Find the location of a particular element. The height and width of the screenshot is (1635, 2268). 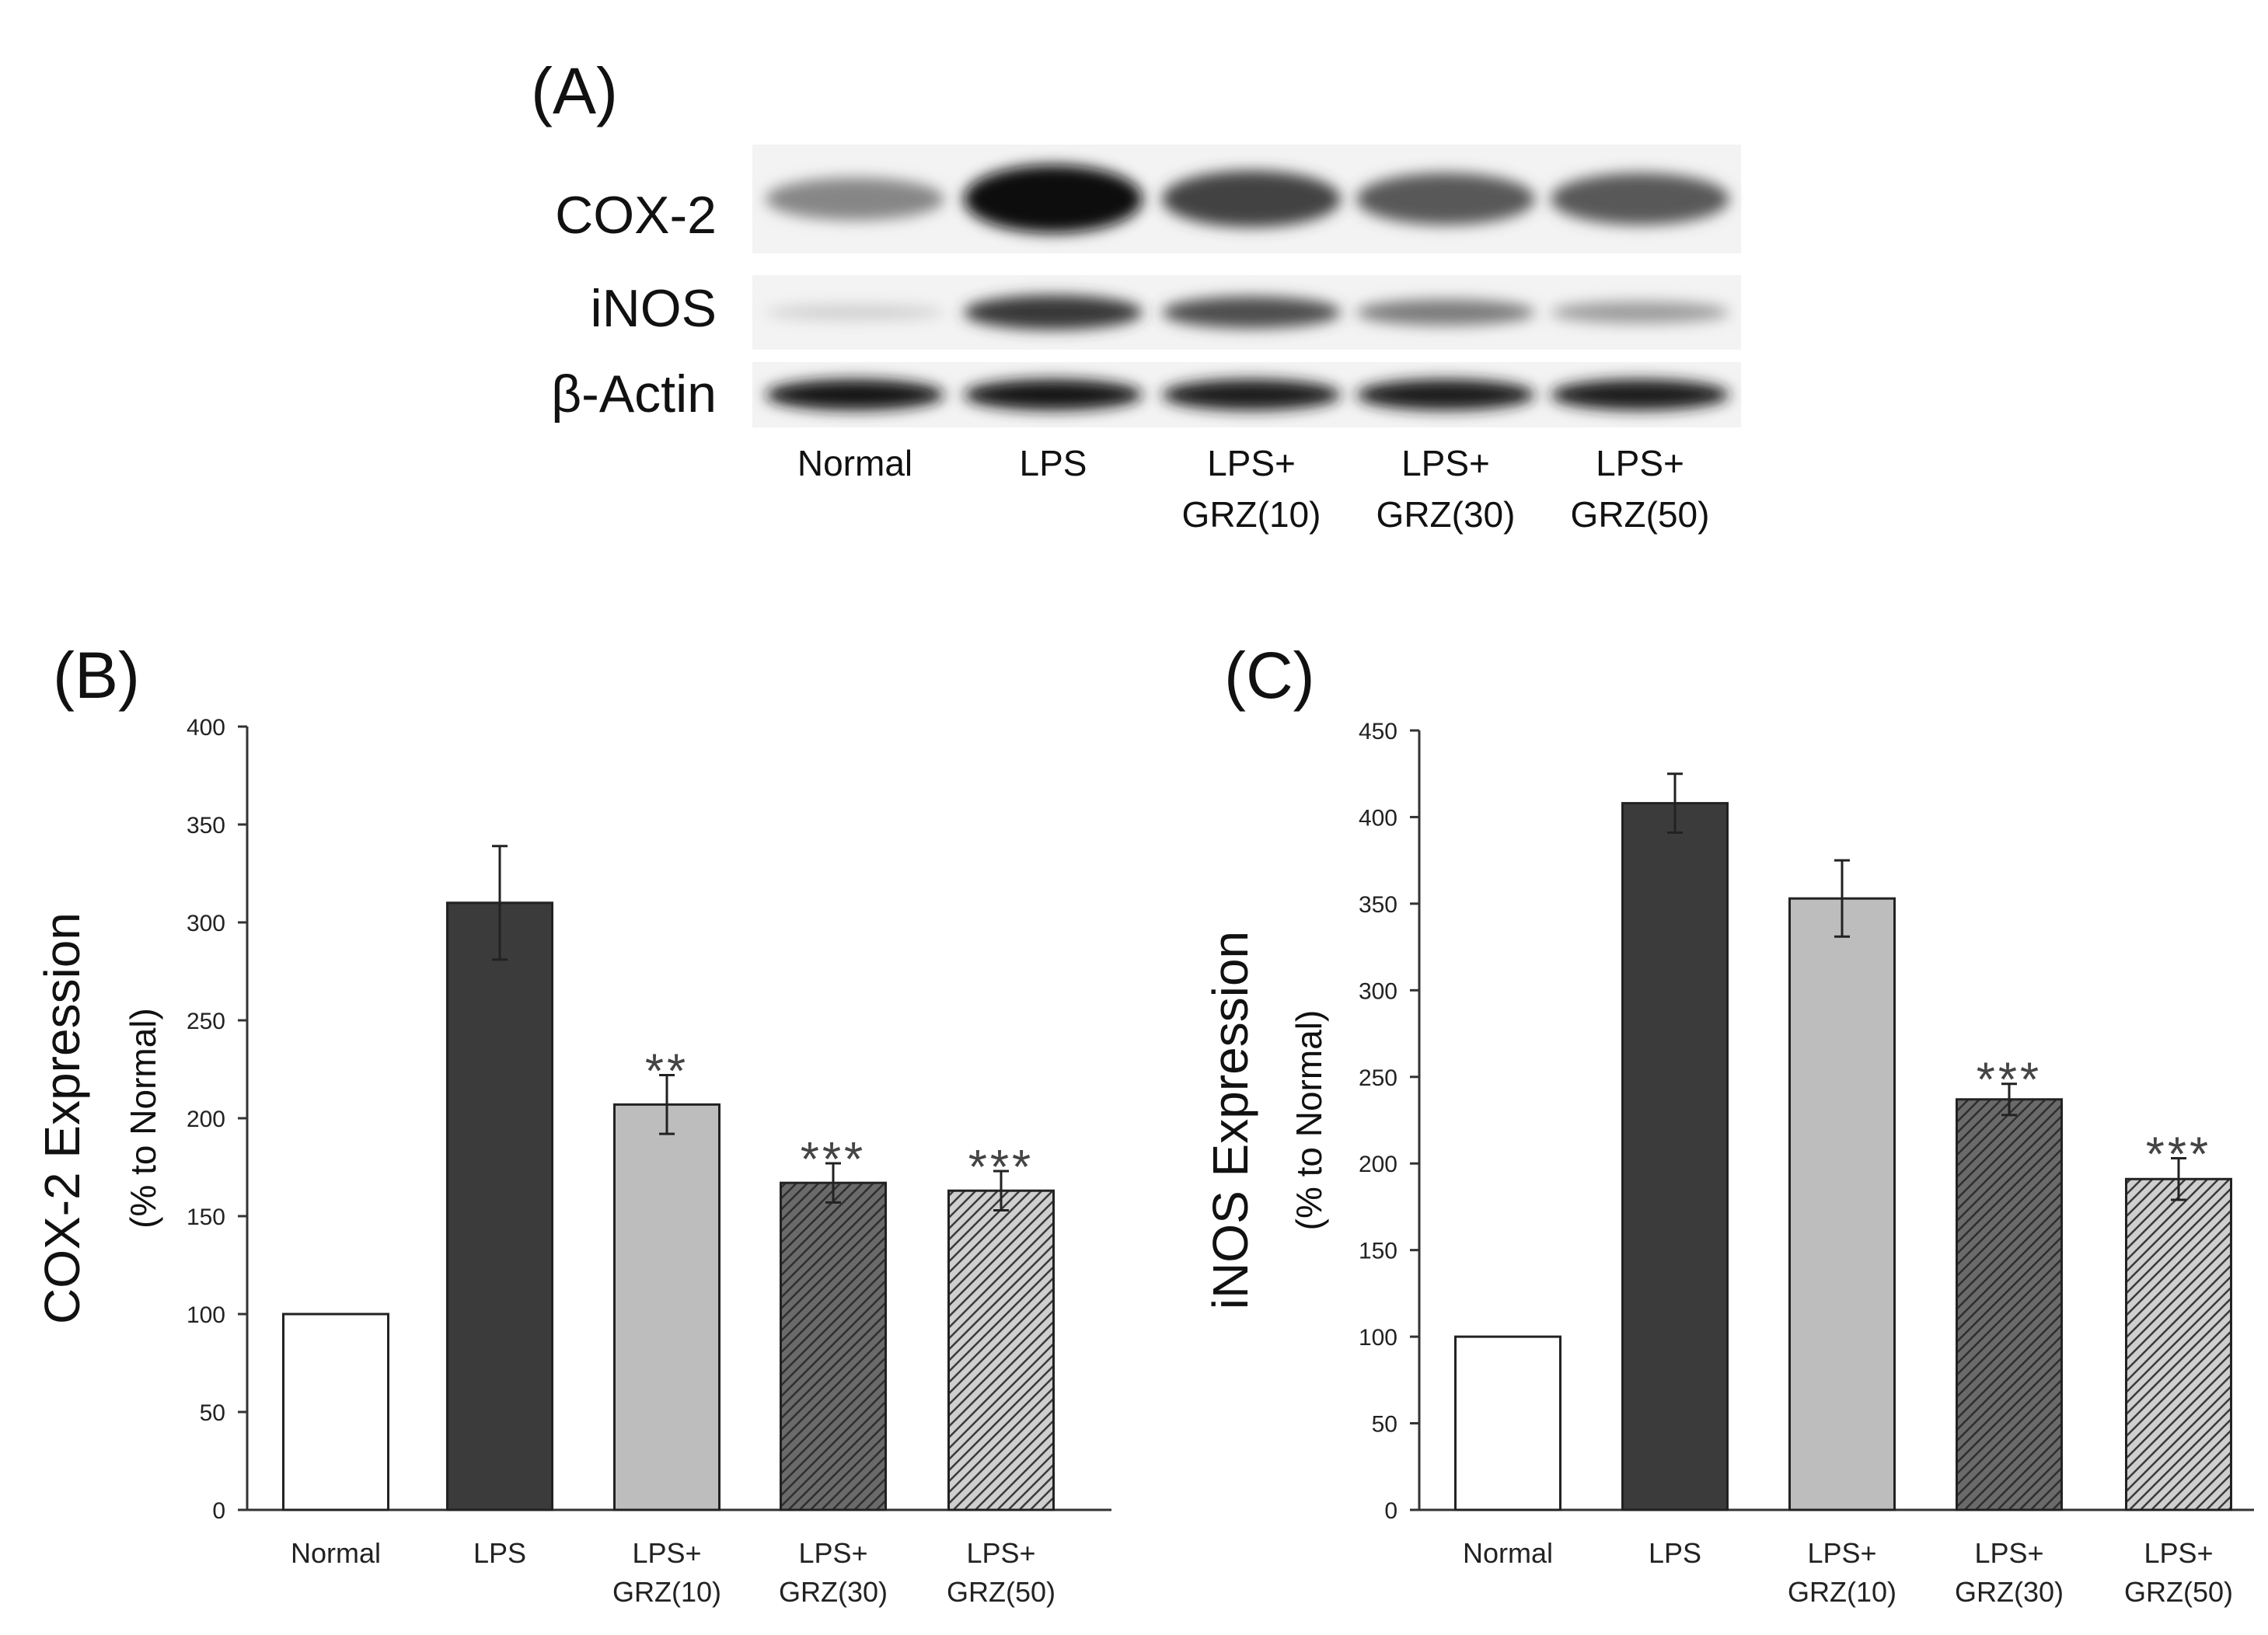

panel-label: (B) is located at coordinates (96, 675).